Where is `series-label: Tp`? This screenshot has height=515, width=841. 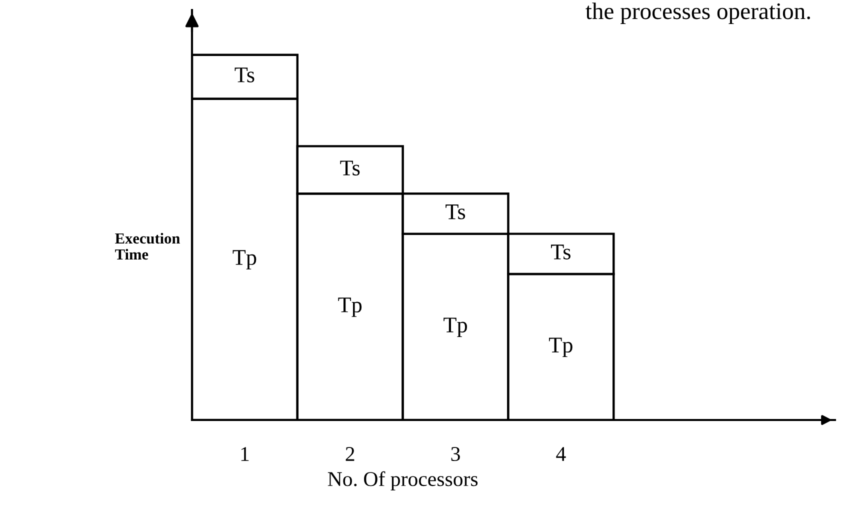 series-label: Tp is located at coordinates (244, 260).